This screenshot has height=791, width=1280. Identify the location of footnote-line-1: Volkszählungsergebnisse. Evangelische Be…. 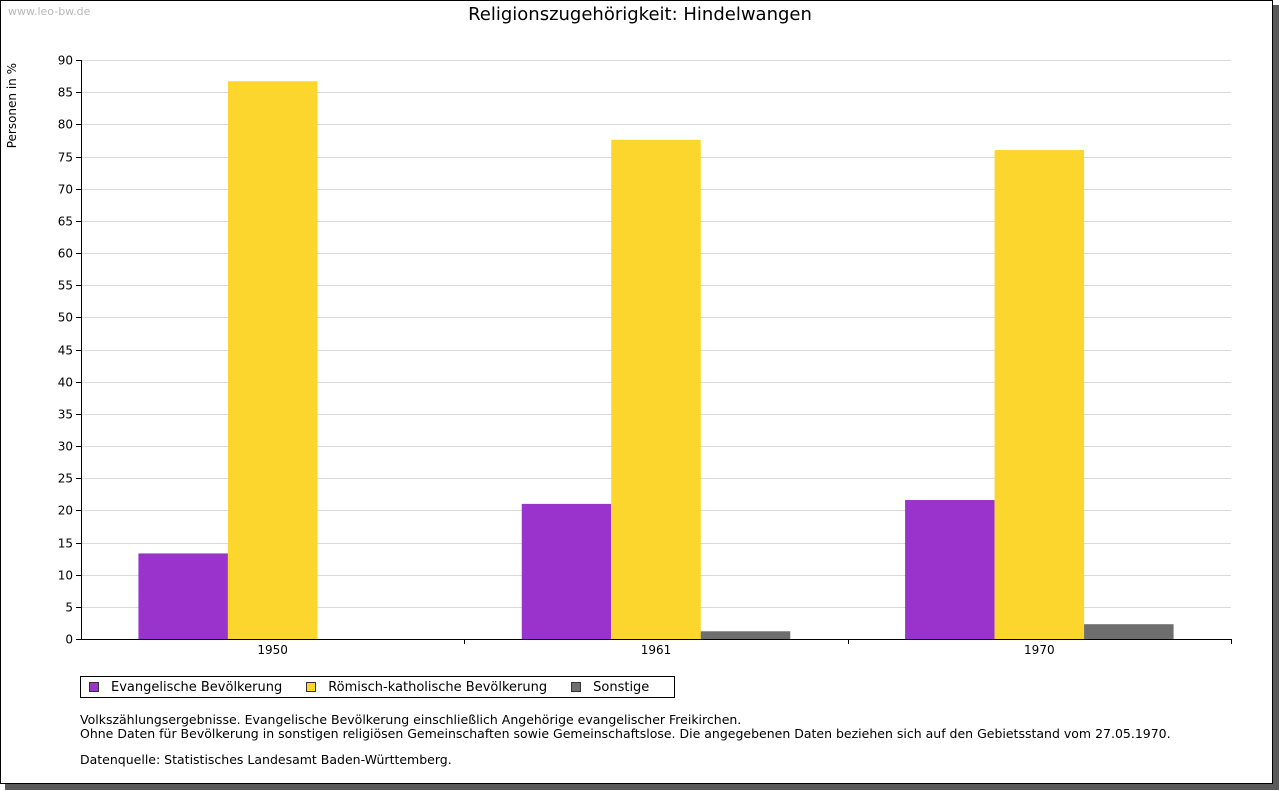
(411, 719).